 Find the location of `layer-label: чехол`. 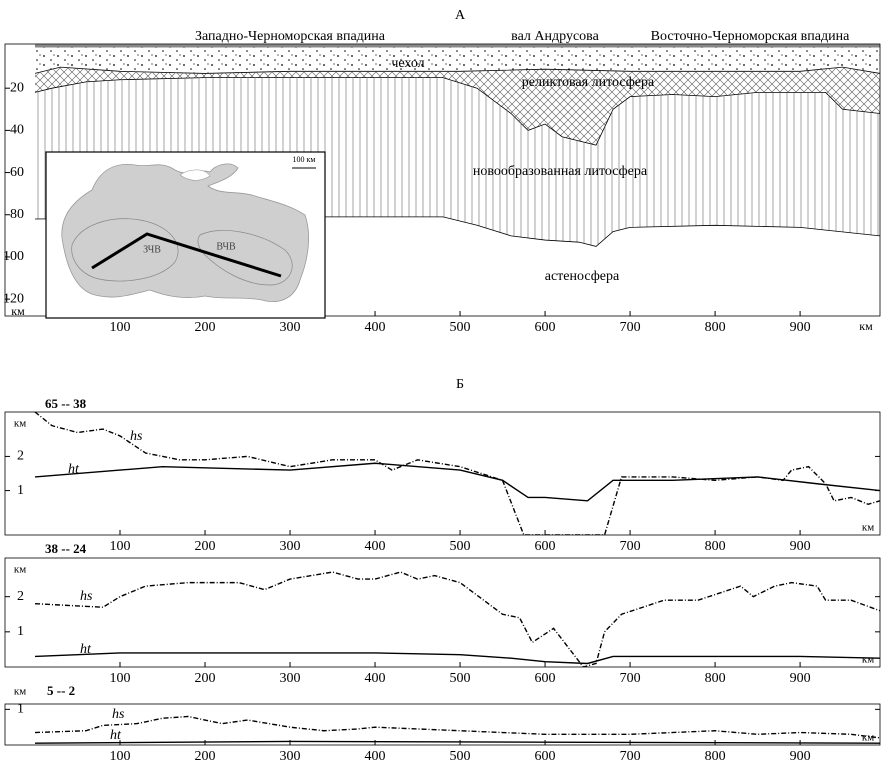

layer-label: чехол is located at coordinates (407, 63).